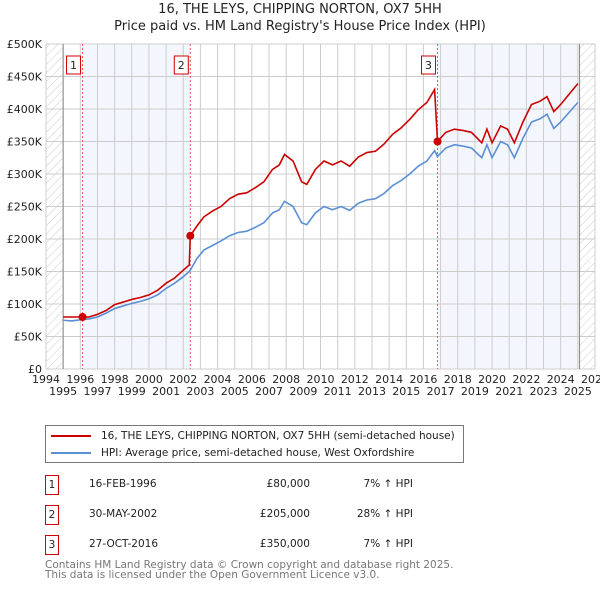 This screenshot has width=600, height=590. What do you see at coordinates (269, 391) in the screenshot?
I see `x-tick-label: 2007` at bounding box center [269, 391].